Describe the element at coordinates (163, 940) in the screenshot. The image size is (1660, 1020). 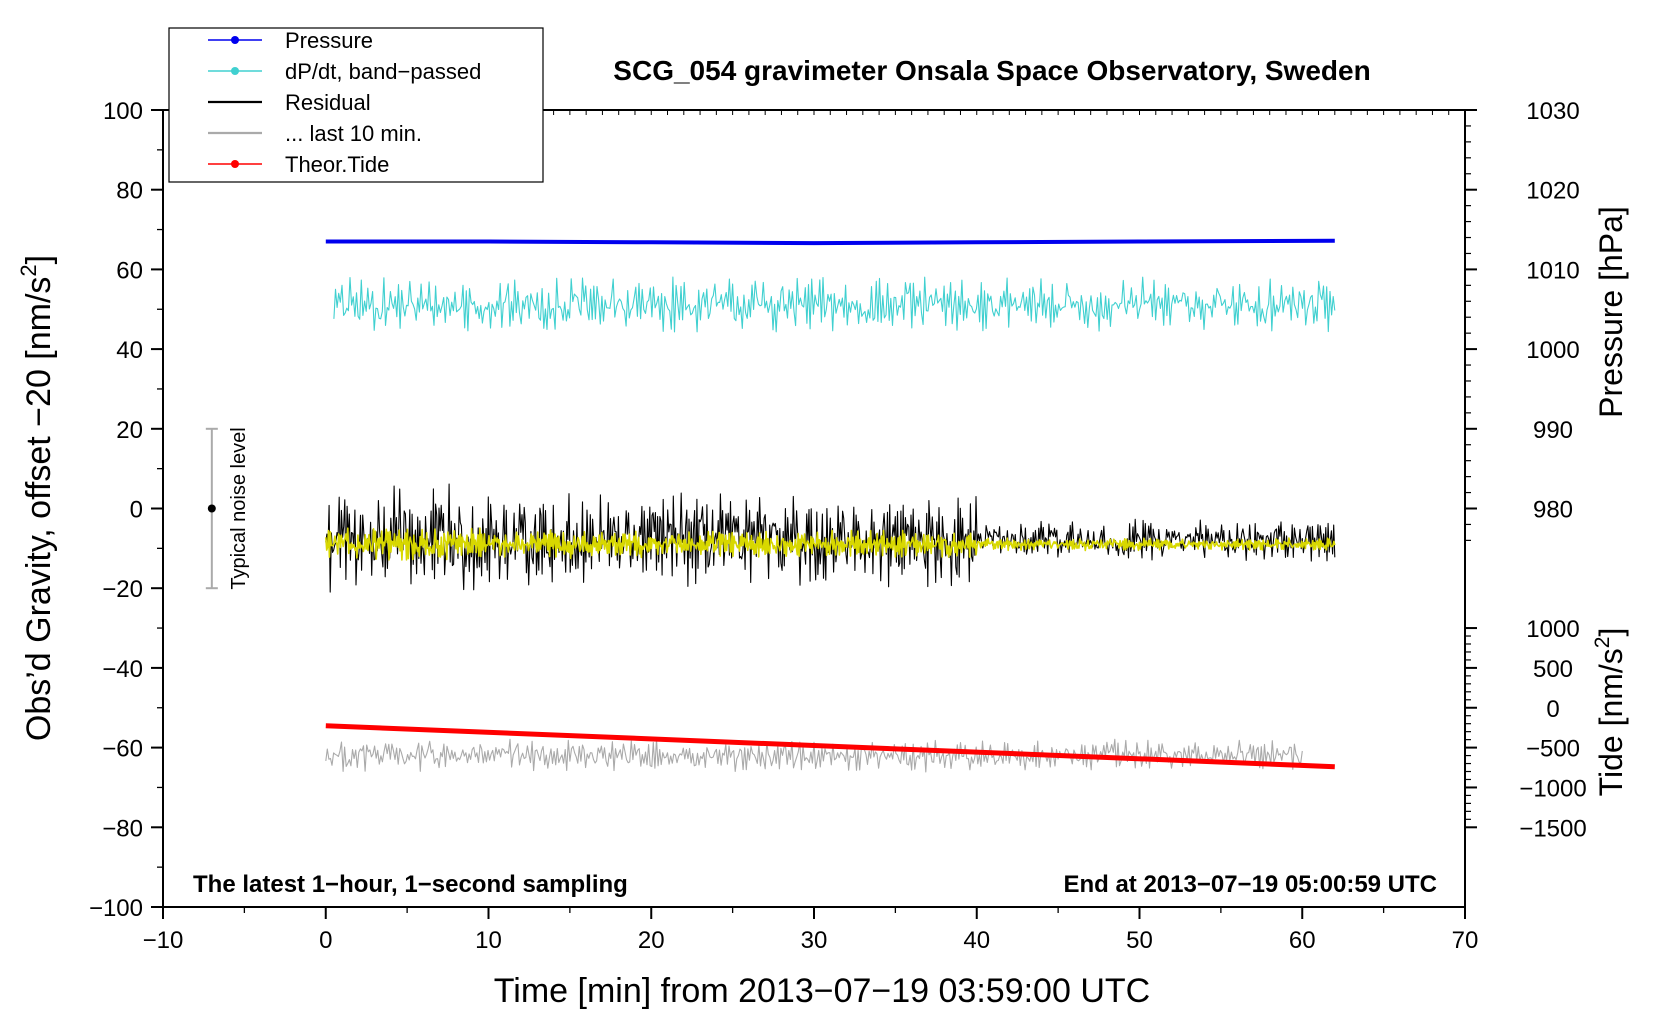
I see `x-tick-label: −10` at that location.